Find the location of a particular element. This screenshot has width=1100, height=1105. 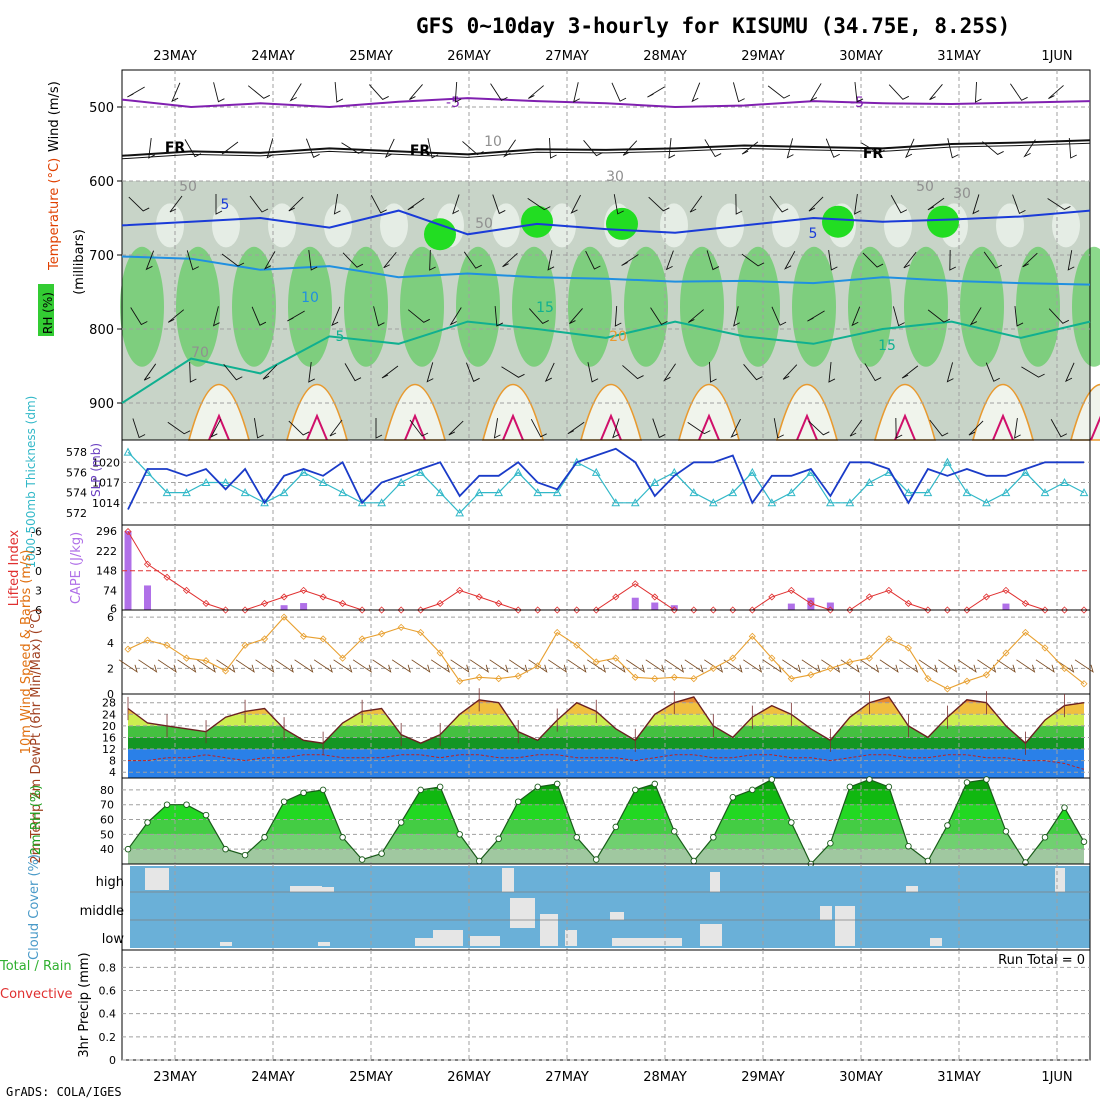

temp-axis-label: 2m Temp 2m DewPt (6hr Min/Max) (°C) is located at coordinates (36, 736).